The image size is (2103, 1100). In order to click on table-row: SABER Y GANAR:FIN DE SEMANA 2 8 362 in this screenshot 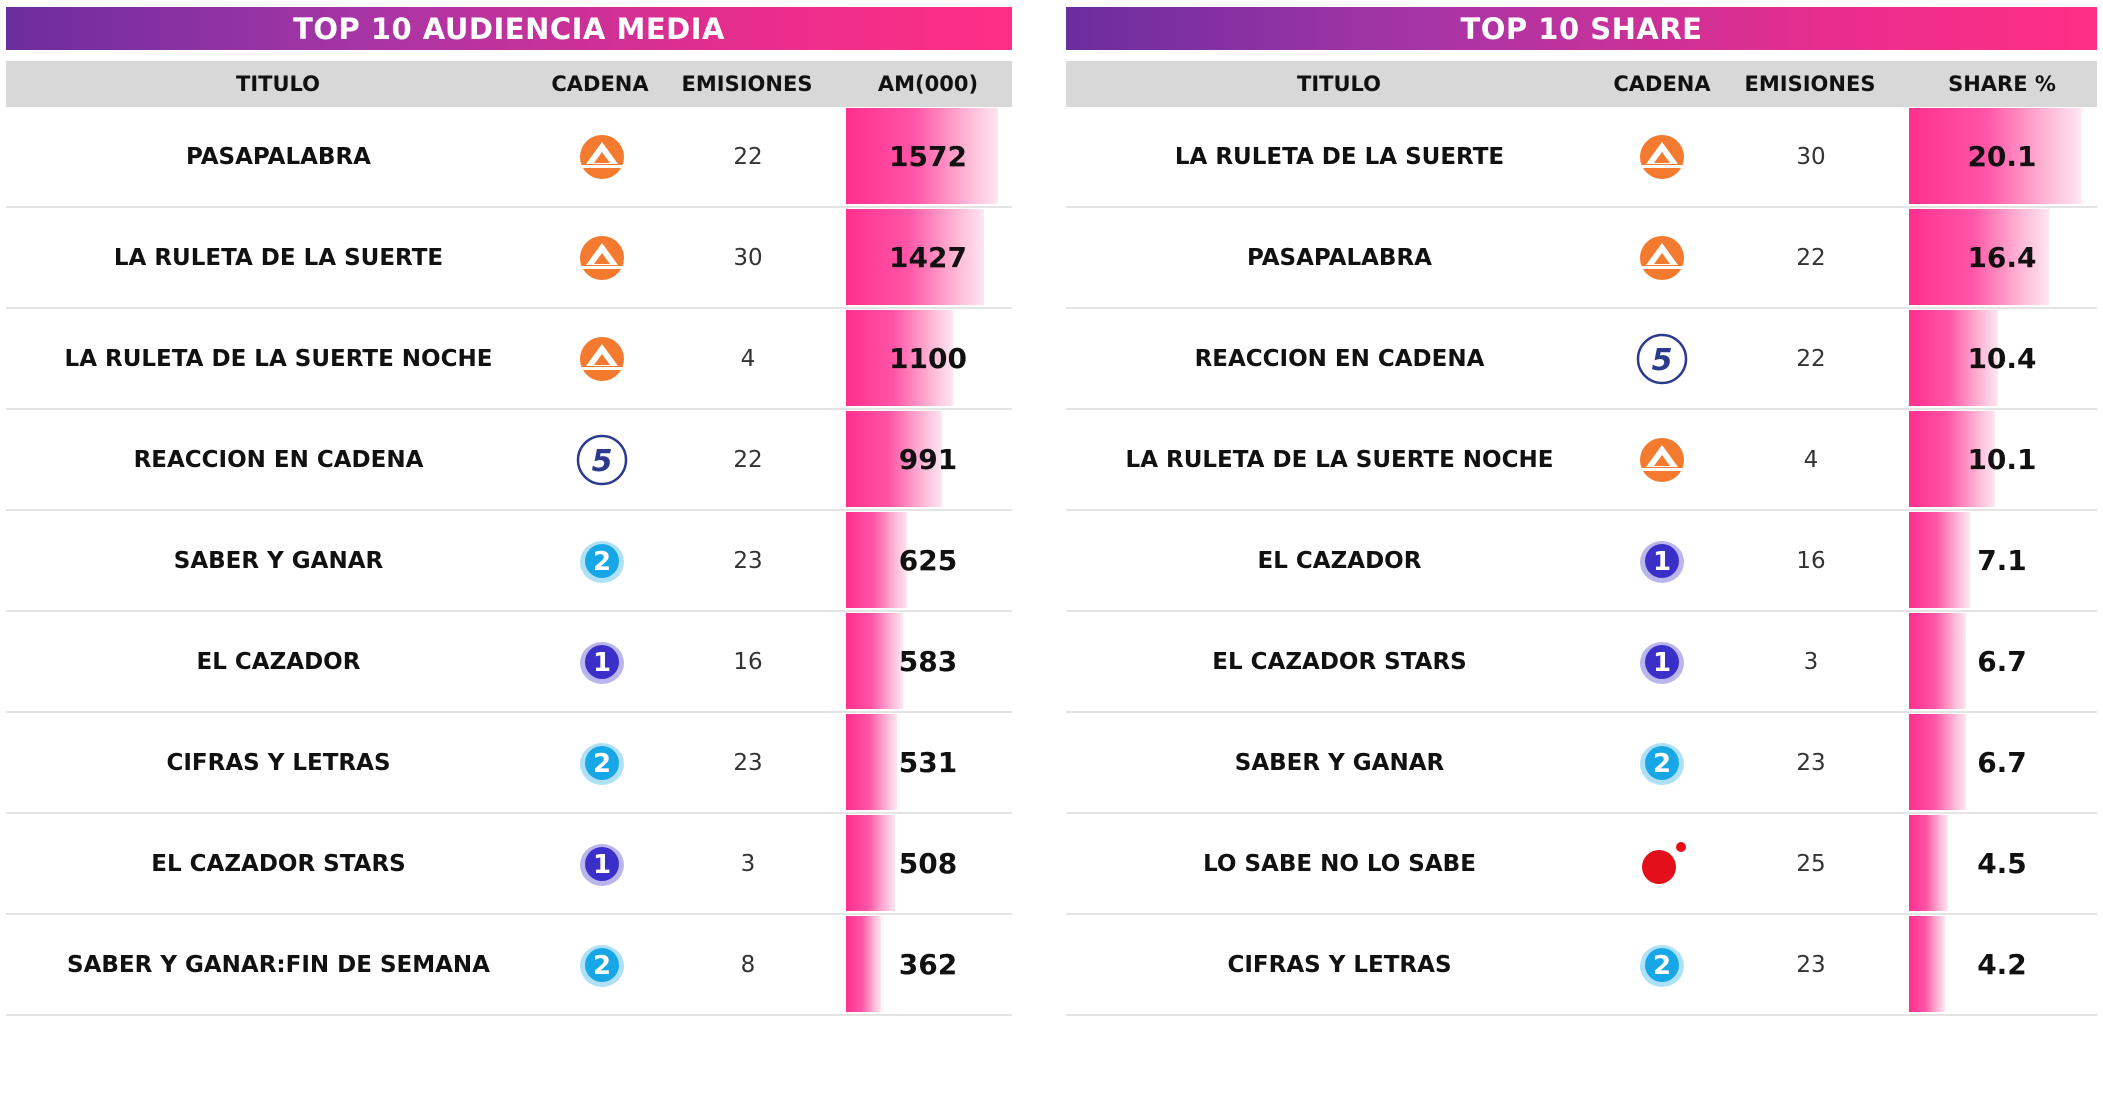, I will do `click(509, 965)`.